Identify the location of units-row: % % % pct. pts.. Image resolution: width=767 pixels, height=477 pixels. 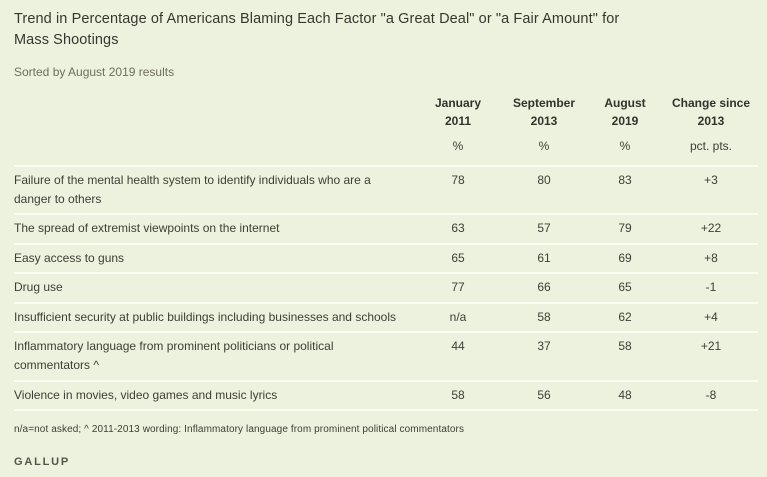
(386, 148).